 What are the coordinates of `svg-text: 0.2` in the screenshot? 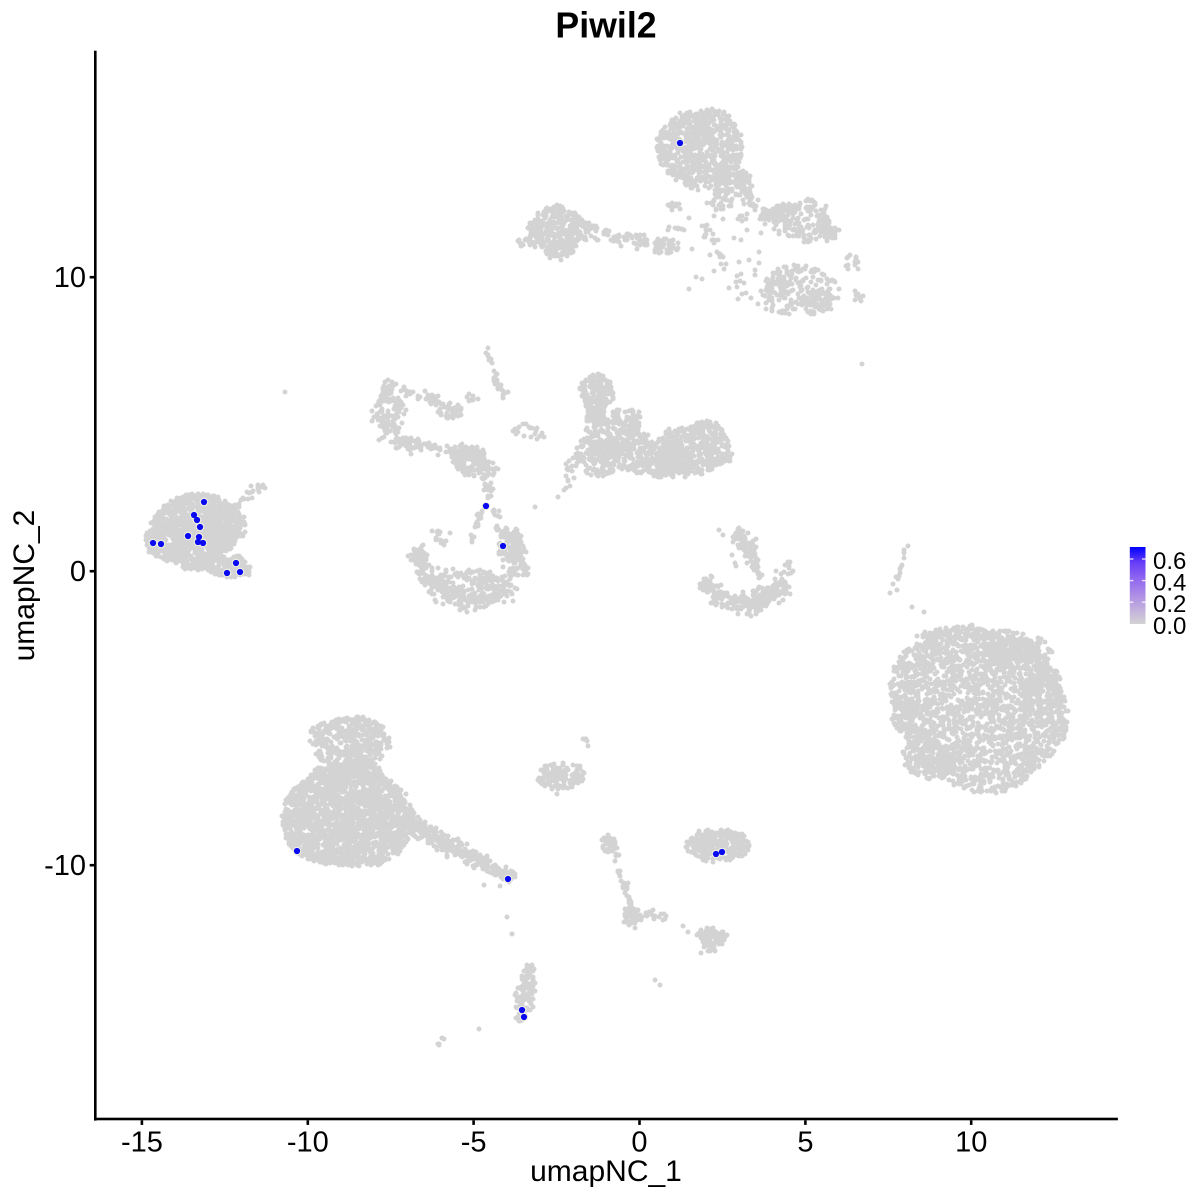 It's located at (1169, 604).